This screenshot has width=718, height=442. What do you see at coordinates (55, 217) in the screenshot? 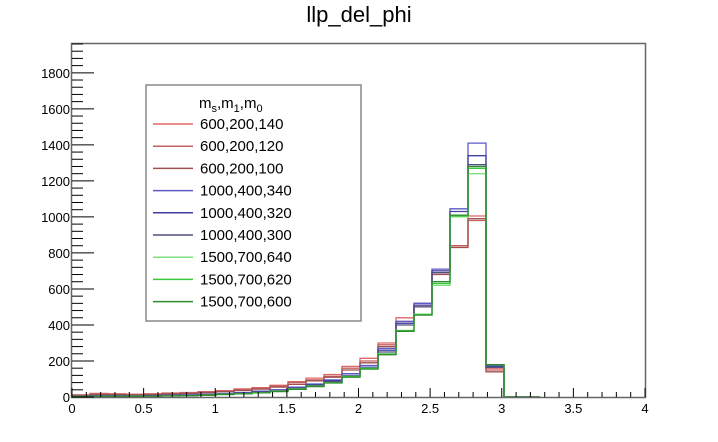
I see `y-tick-label: 1000` at bounding box center [55, 217].